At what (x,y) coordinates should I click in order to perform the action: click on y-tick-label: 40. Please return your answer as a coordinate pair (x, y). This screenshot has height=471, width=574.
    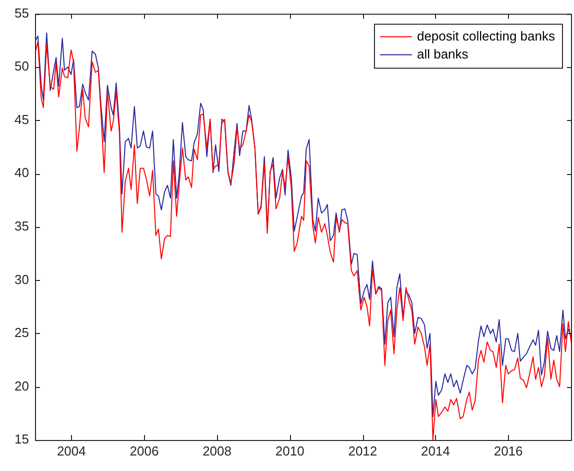
    Looking at the image, I should click on (21, 172).